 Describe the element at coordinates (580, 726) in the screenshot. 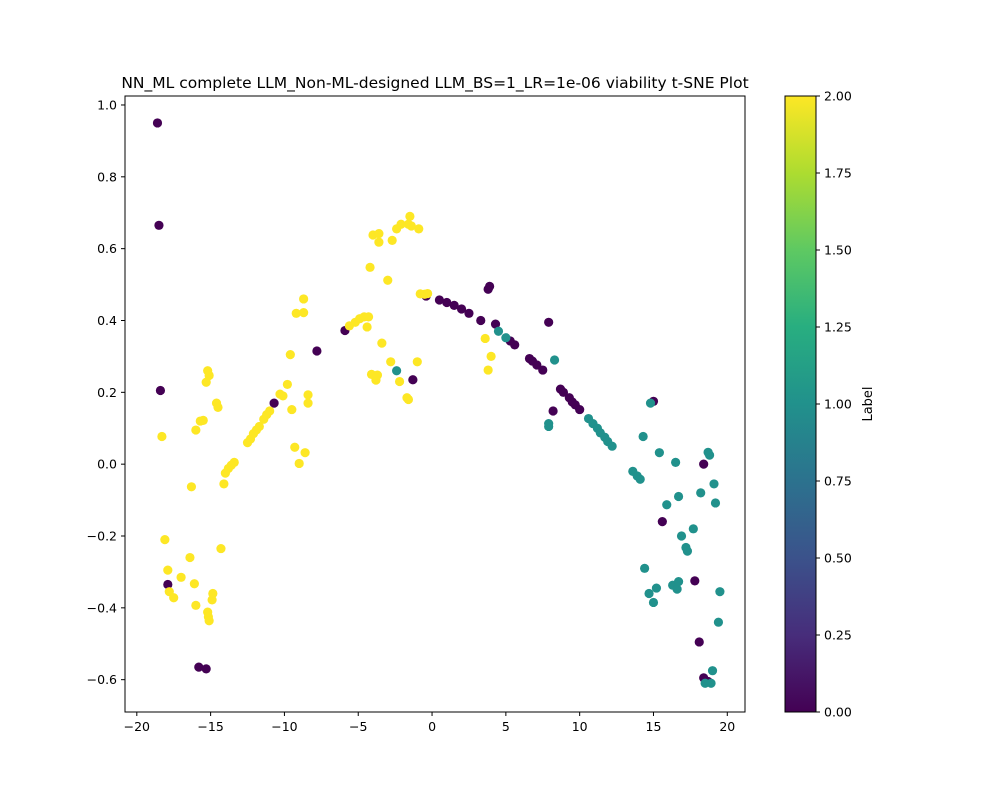

I see `x-tick-label: 10` at that location.